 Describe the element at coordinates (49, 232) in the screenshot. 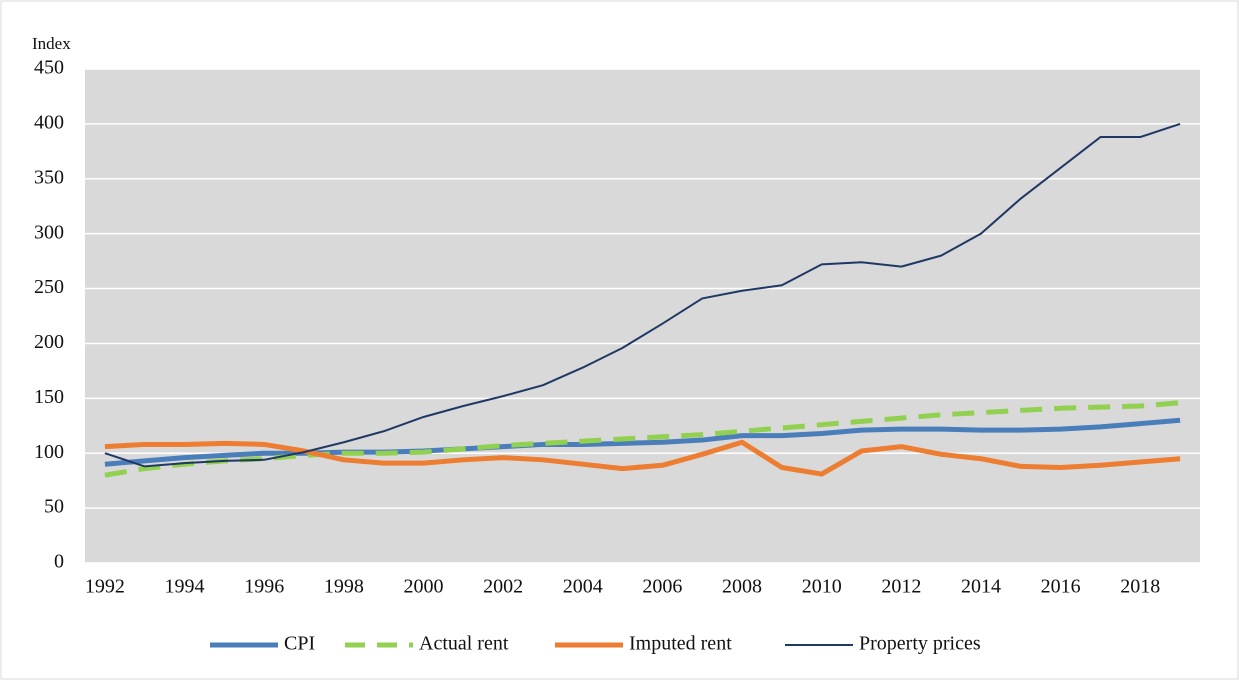

I see `y-tick-label: 300` at that location.